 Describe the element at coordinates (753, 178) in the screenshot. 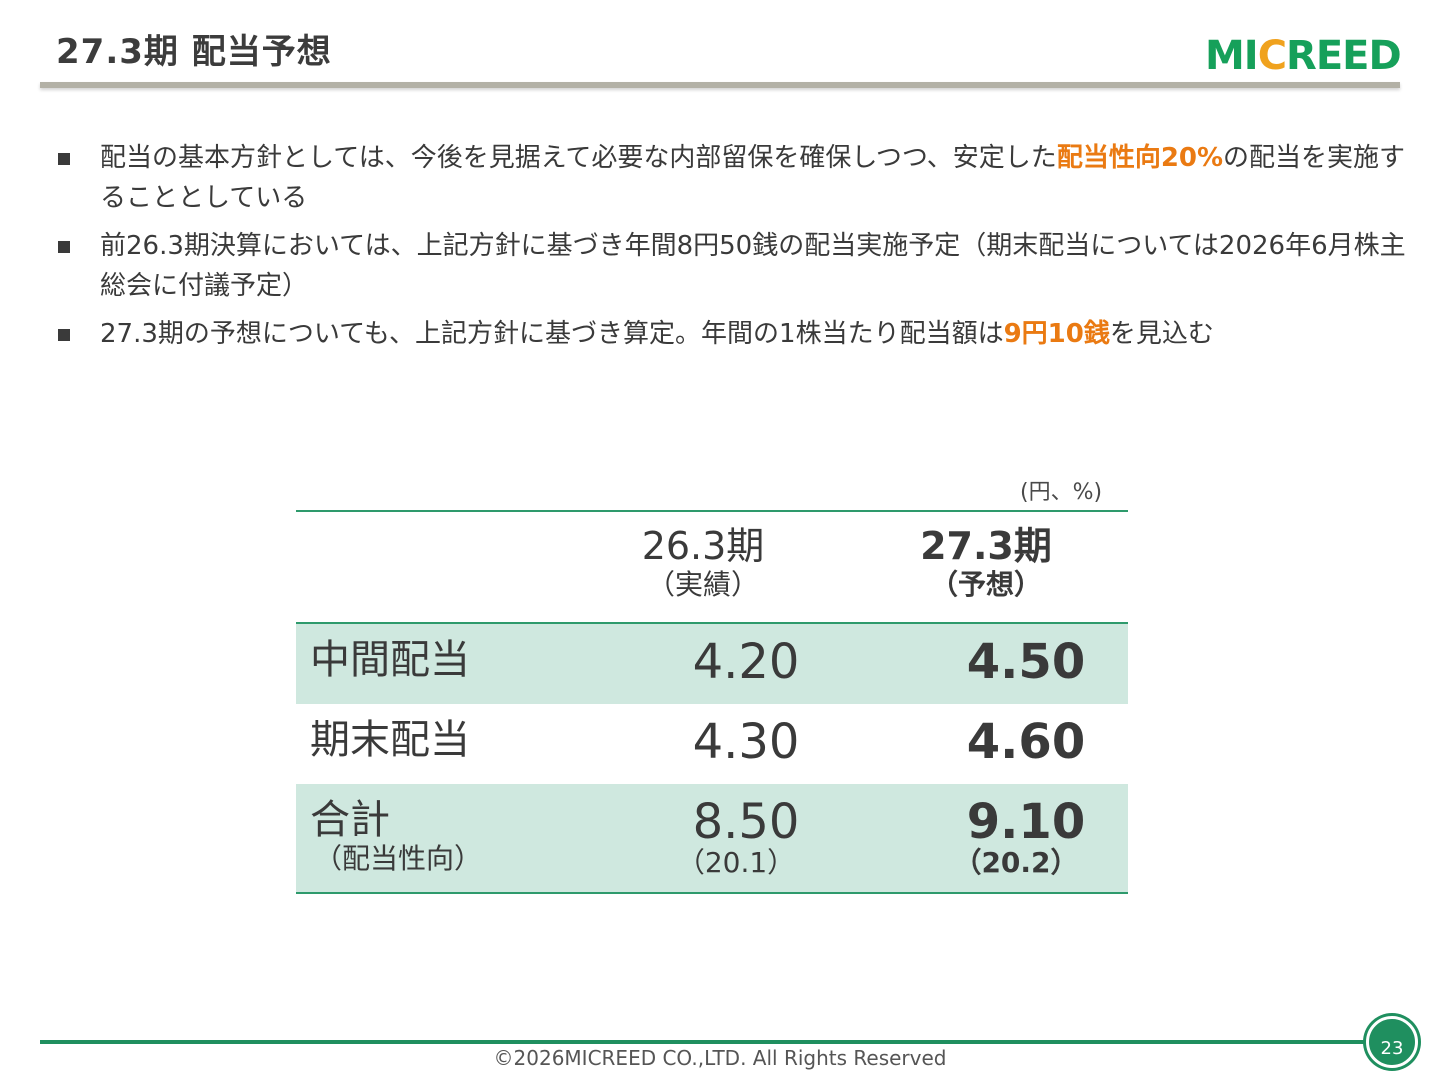

I see `bullet-text-tail: の配当を実施することとしている` at that location.